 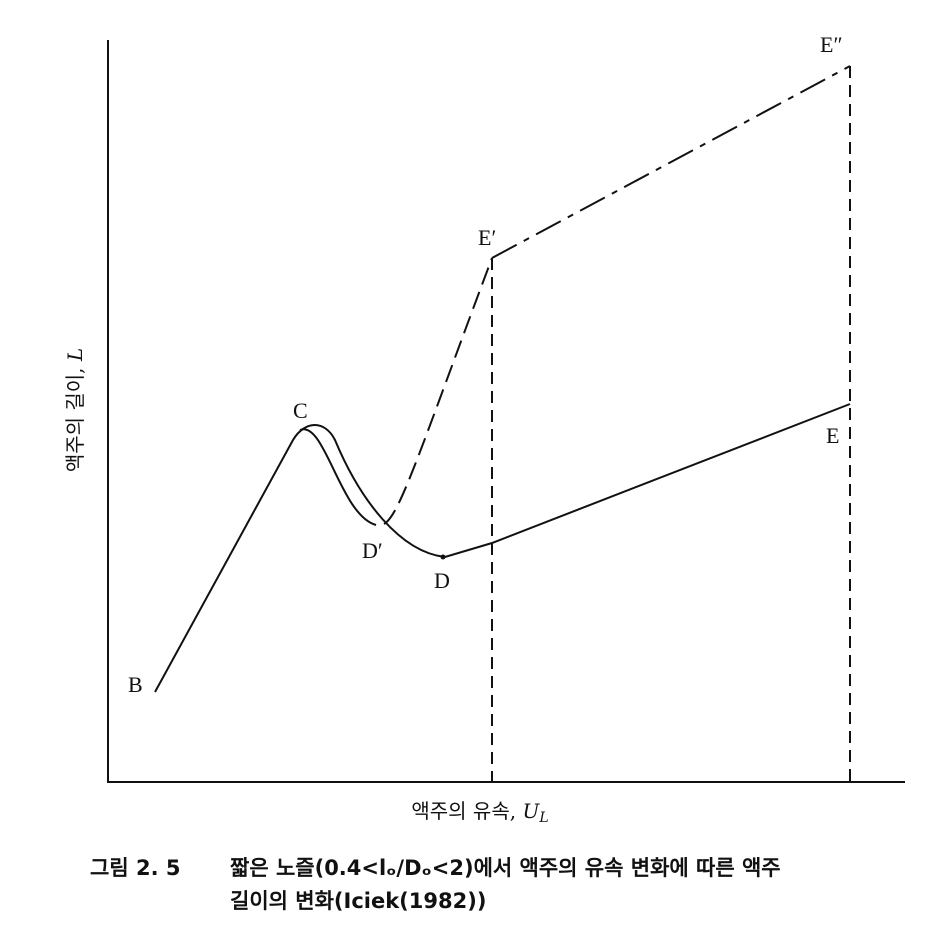 I want to click on caption-line: 짧은 노즐(0.4<lₒ/Dₒ<2)에서 액주의 유속 변화에 따른 액주, so click(x=505, y=868).